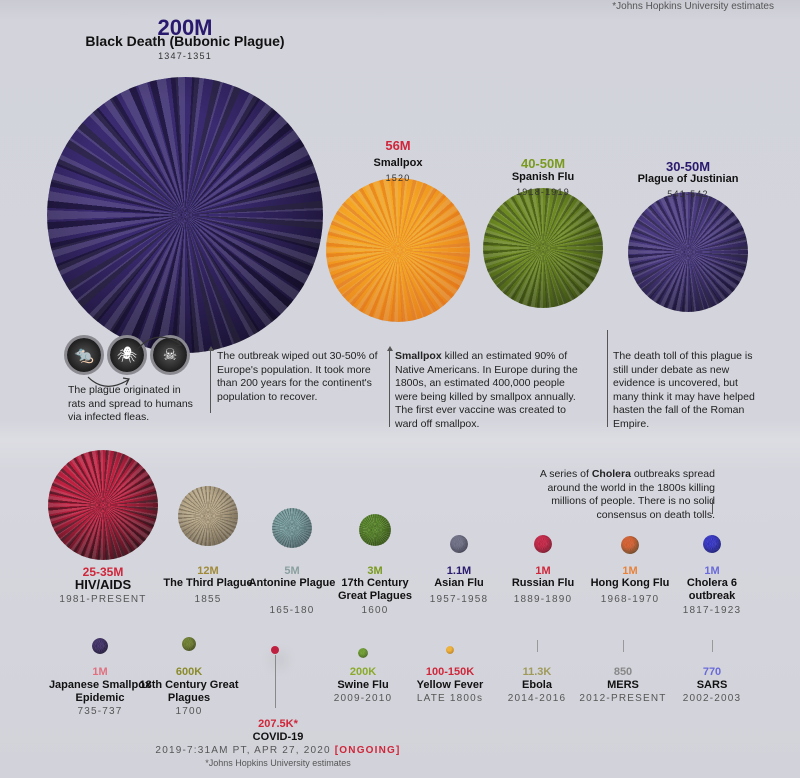 The image size is (800, 778). I want to click on skull-icon: ☠, so click(170, 355).